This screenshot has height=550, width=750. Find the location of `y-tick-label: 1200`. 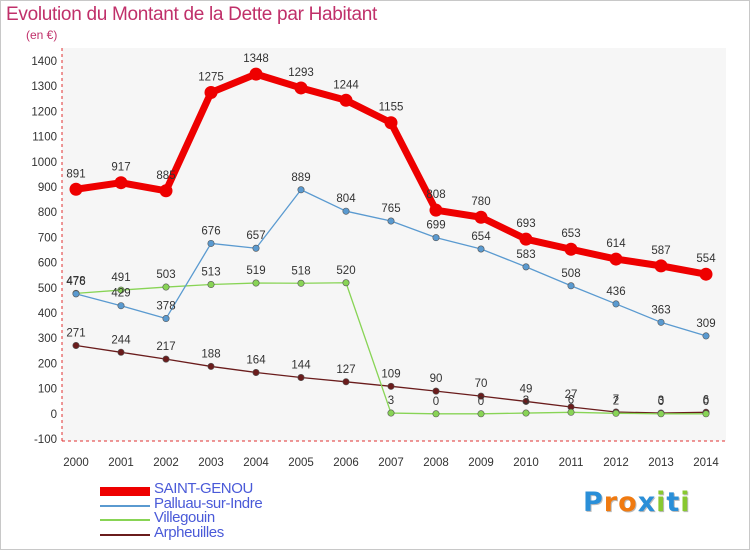

y-tick-label: 1200 is located at coordinates (44, 112).